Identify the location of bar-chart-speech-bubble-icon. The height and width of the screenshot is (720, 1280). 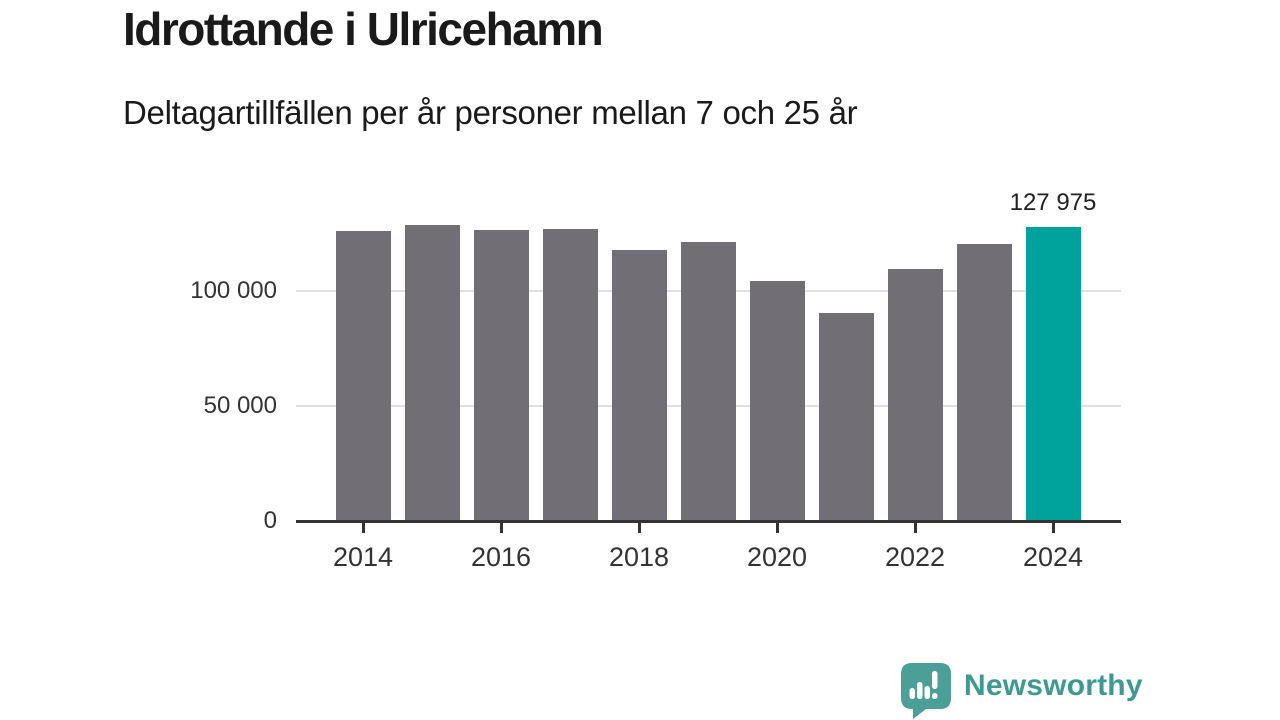
(926, 691).